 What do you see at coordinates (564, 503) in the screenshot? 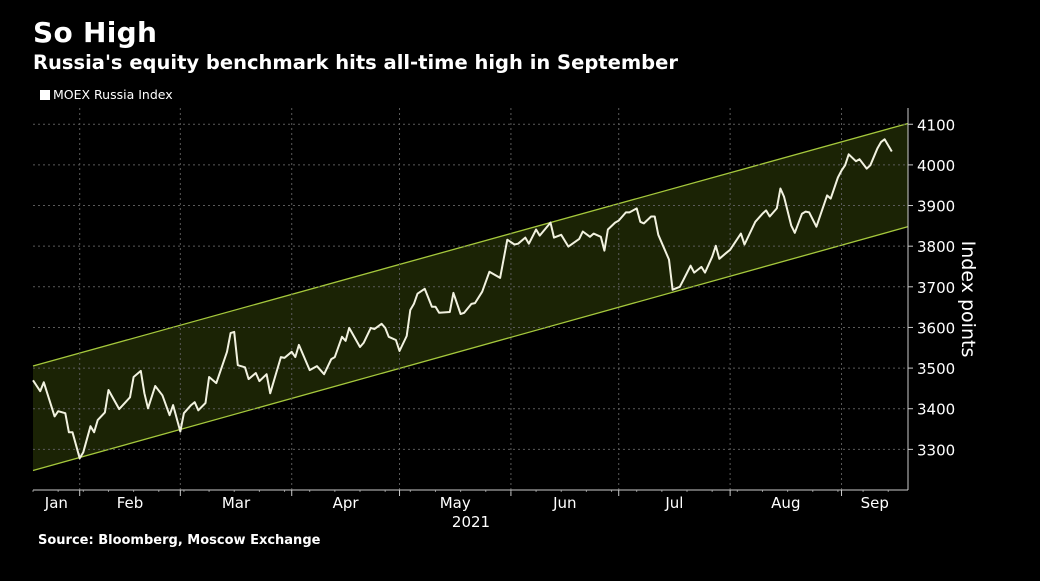
I see `x-tick-label: Jun` at bounding box center [564, 503].